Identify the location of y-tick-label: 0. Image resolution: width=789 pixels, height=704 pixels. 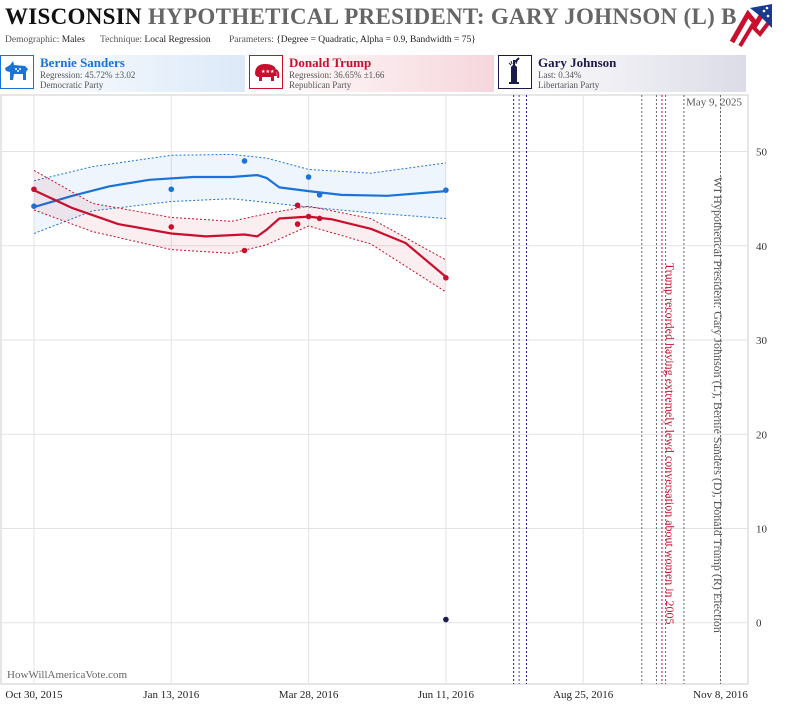
(759, 624).